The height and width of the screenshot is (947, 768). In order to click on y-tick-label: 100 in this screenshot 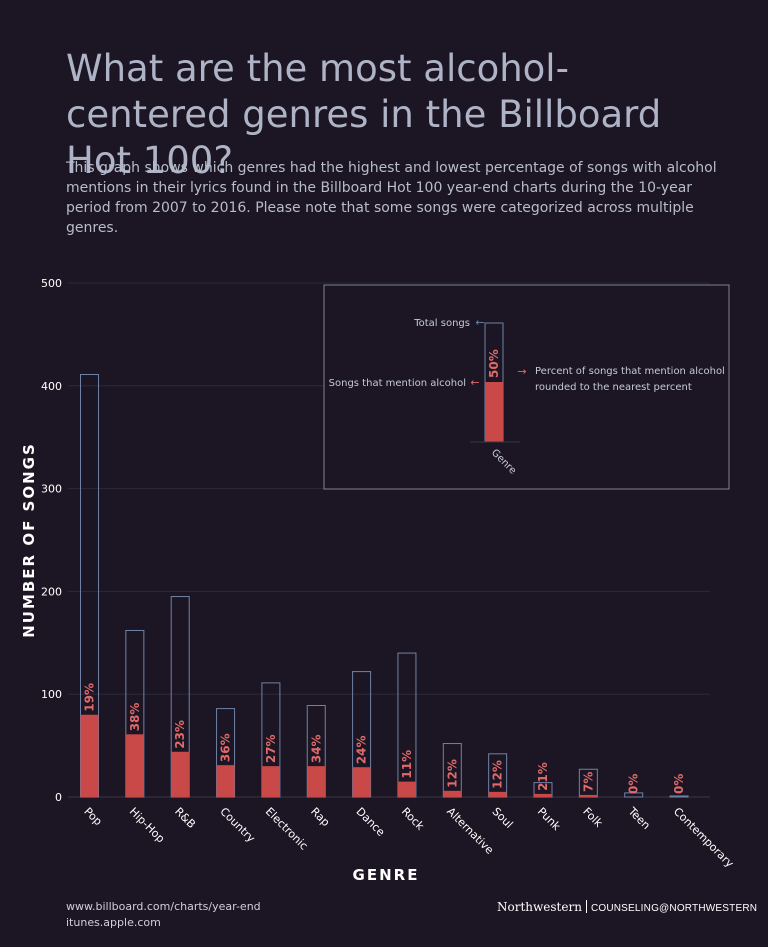, I will do `click(51, 694)`.